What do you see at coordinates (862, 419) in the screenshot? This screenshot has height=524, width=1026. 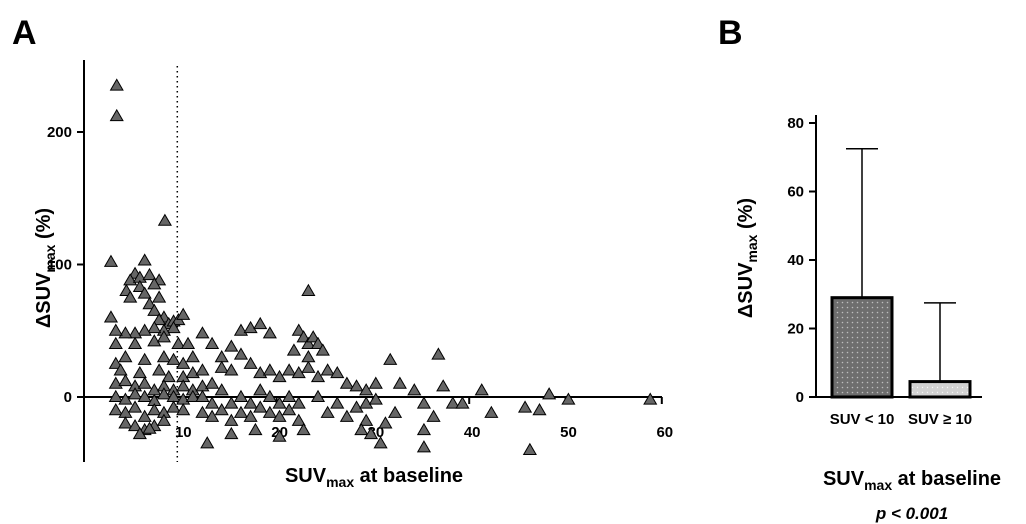 I see `bar-category-label: SUV < 10` at bounding box center [862, 419].